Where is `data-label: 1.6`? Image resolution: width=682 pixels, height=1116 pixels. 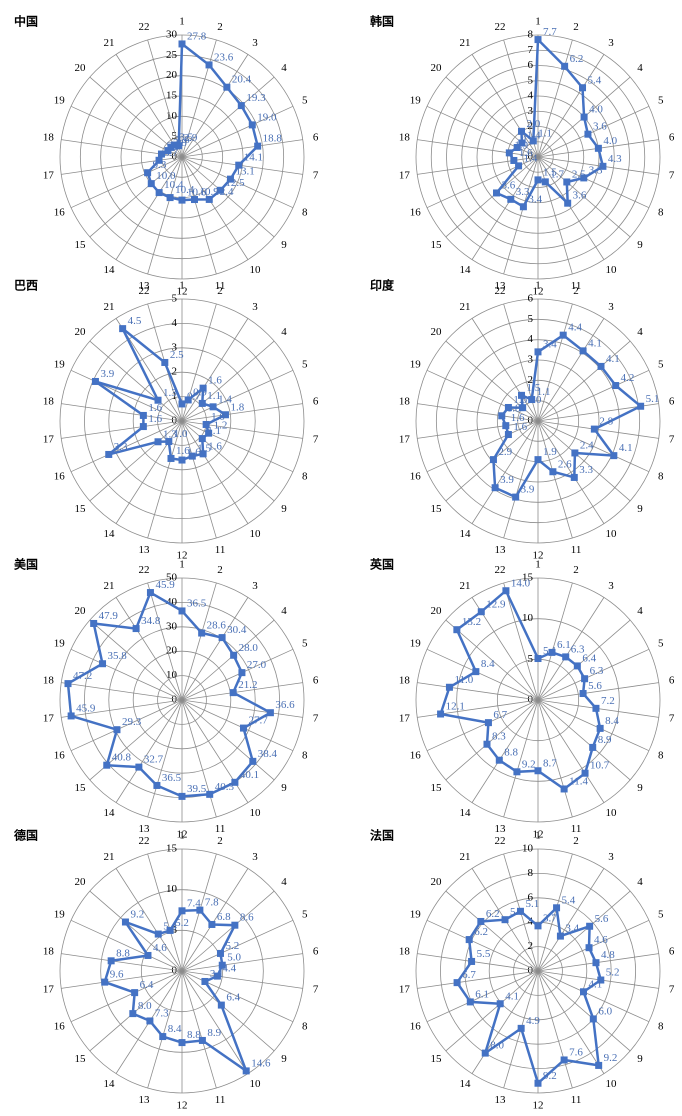 data-label: 1.6 is located at coordinates (194, 453).